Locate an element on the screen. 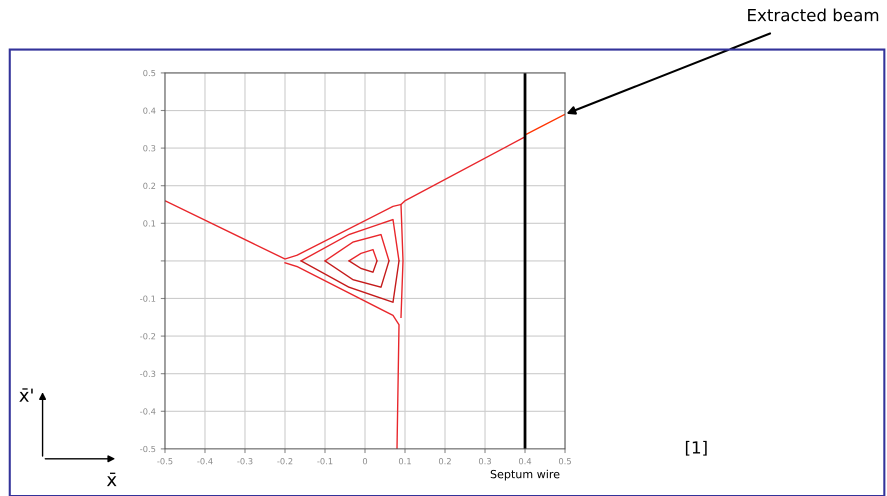 Image resolution: width=887 pixels, height=496 pixels. y-tick-label: 0.2 is located at coordinates (149, 185).